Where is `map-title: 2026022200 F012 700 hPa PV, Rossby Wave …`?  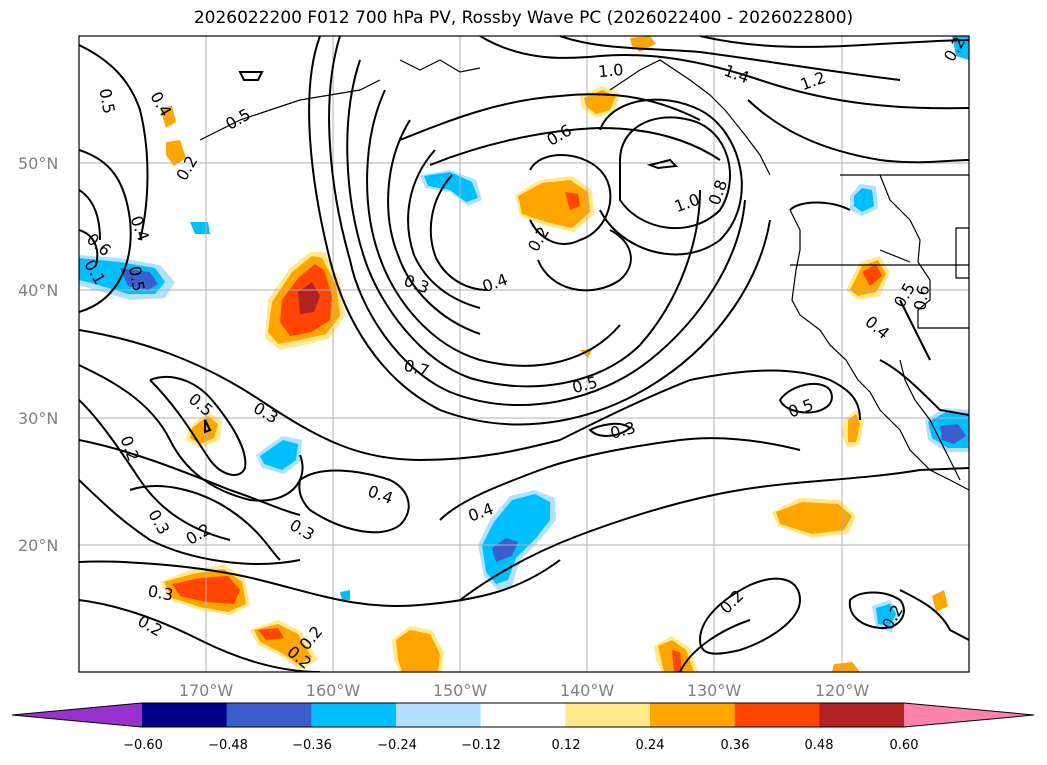
map-title: 2026022200 F012 700 hPa PV, Rossby Wave … is located at coordinates (523, 18).